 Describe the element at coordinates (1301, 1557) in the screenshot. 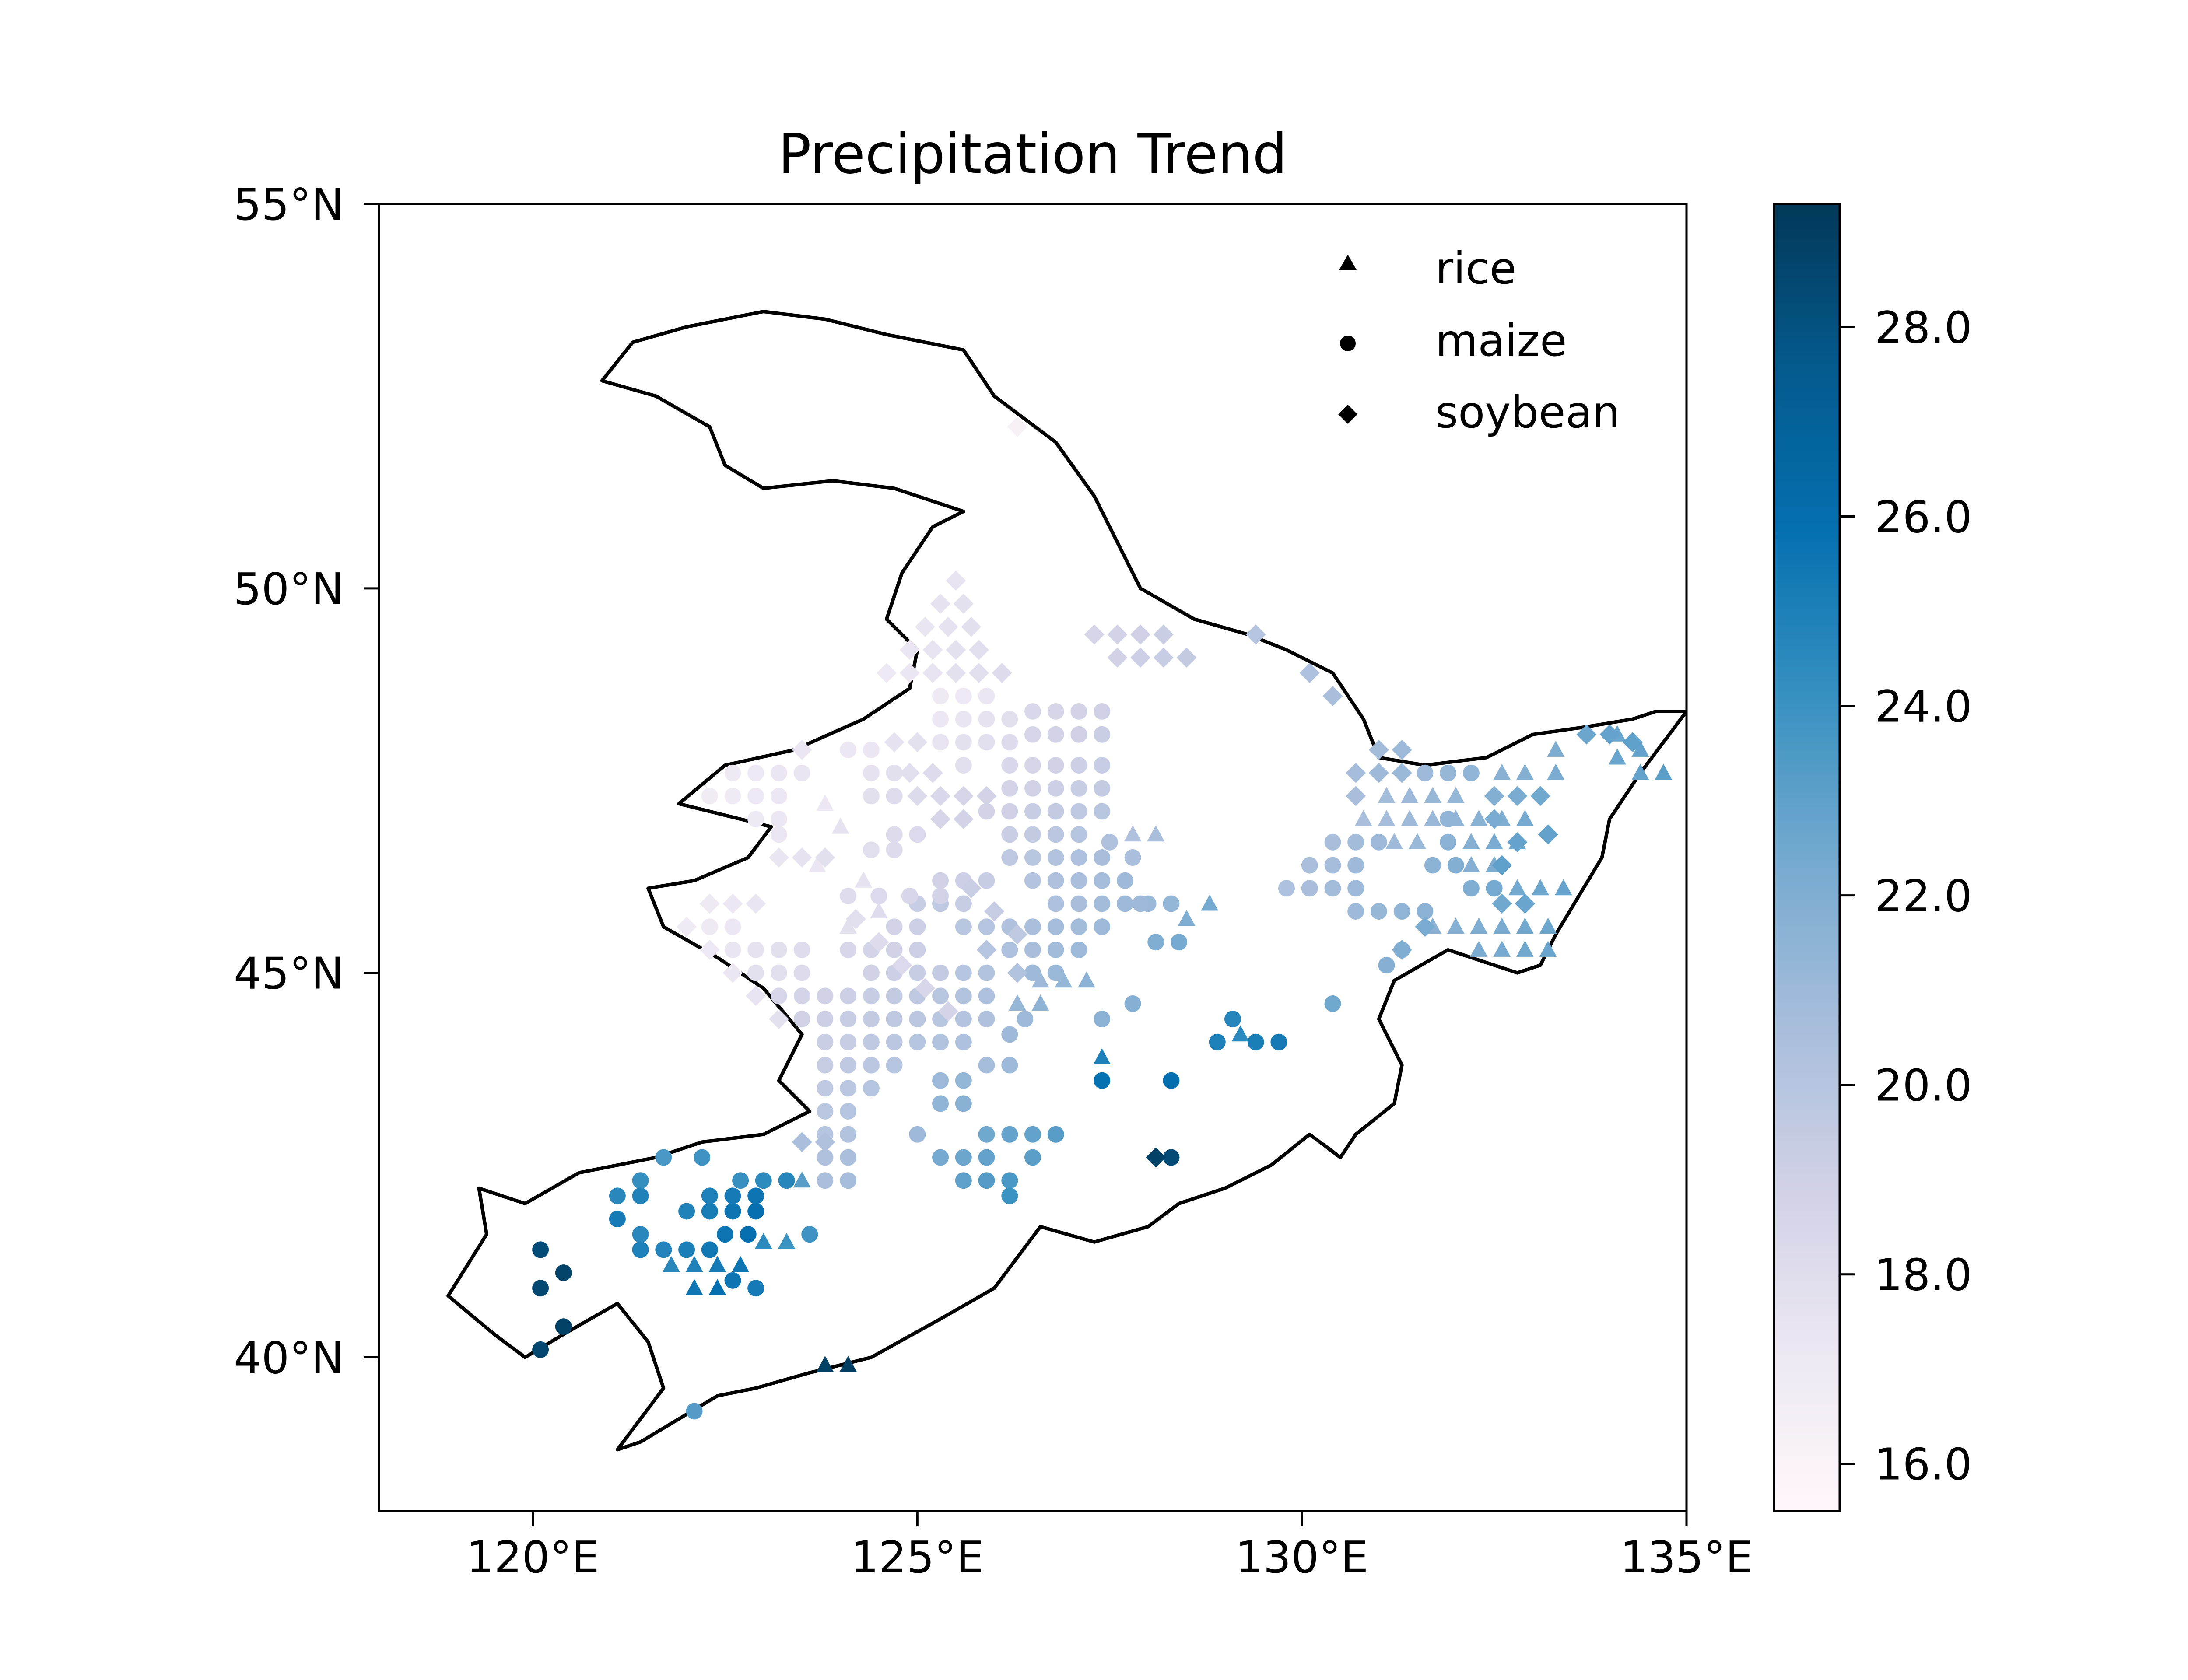

I see `x-tick-label: 130°E` at that location.